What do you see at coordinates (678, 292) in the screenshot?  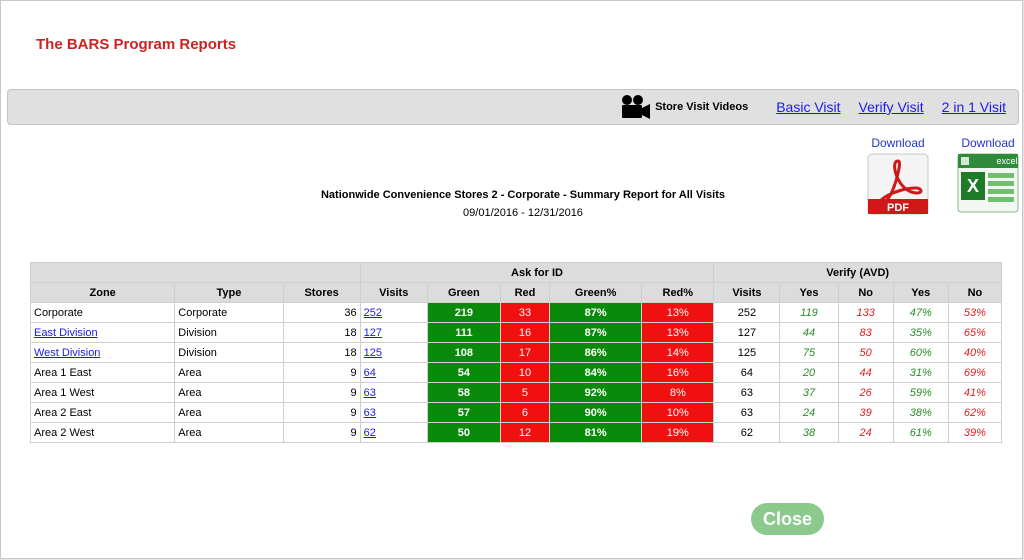 I see `col-red-pct: Red%` at bounding box center [678, 292].